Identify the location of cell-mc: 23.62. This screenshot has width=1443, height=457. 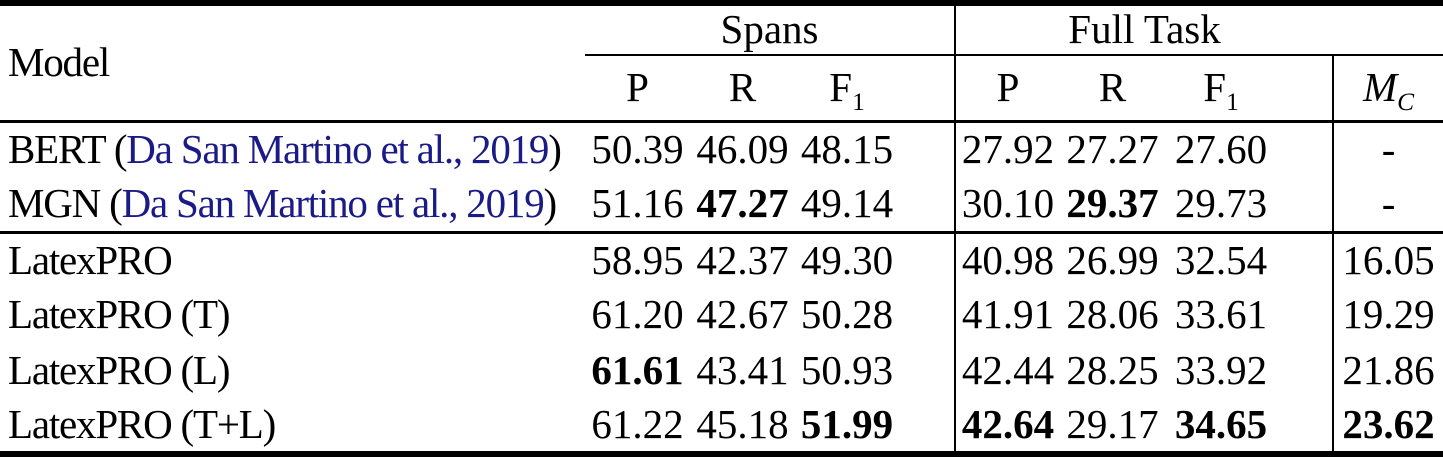
(1388, 423).